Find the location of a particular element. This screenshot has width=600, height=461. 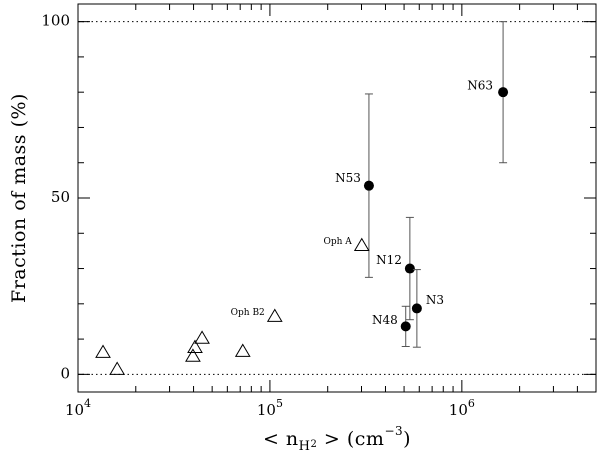

x-tick-label: 10⁴ is located at coordinates (78, 408).